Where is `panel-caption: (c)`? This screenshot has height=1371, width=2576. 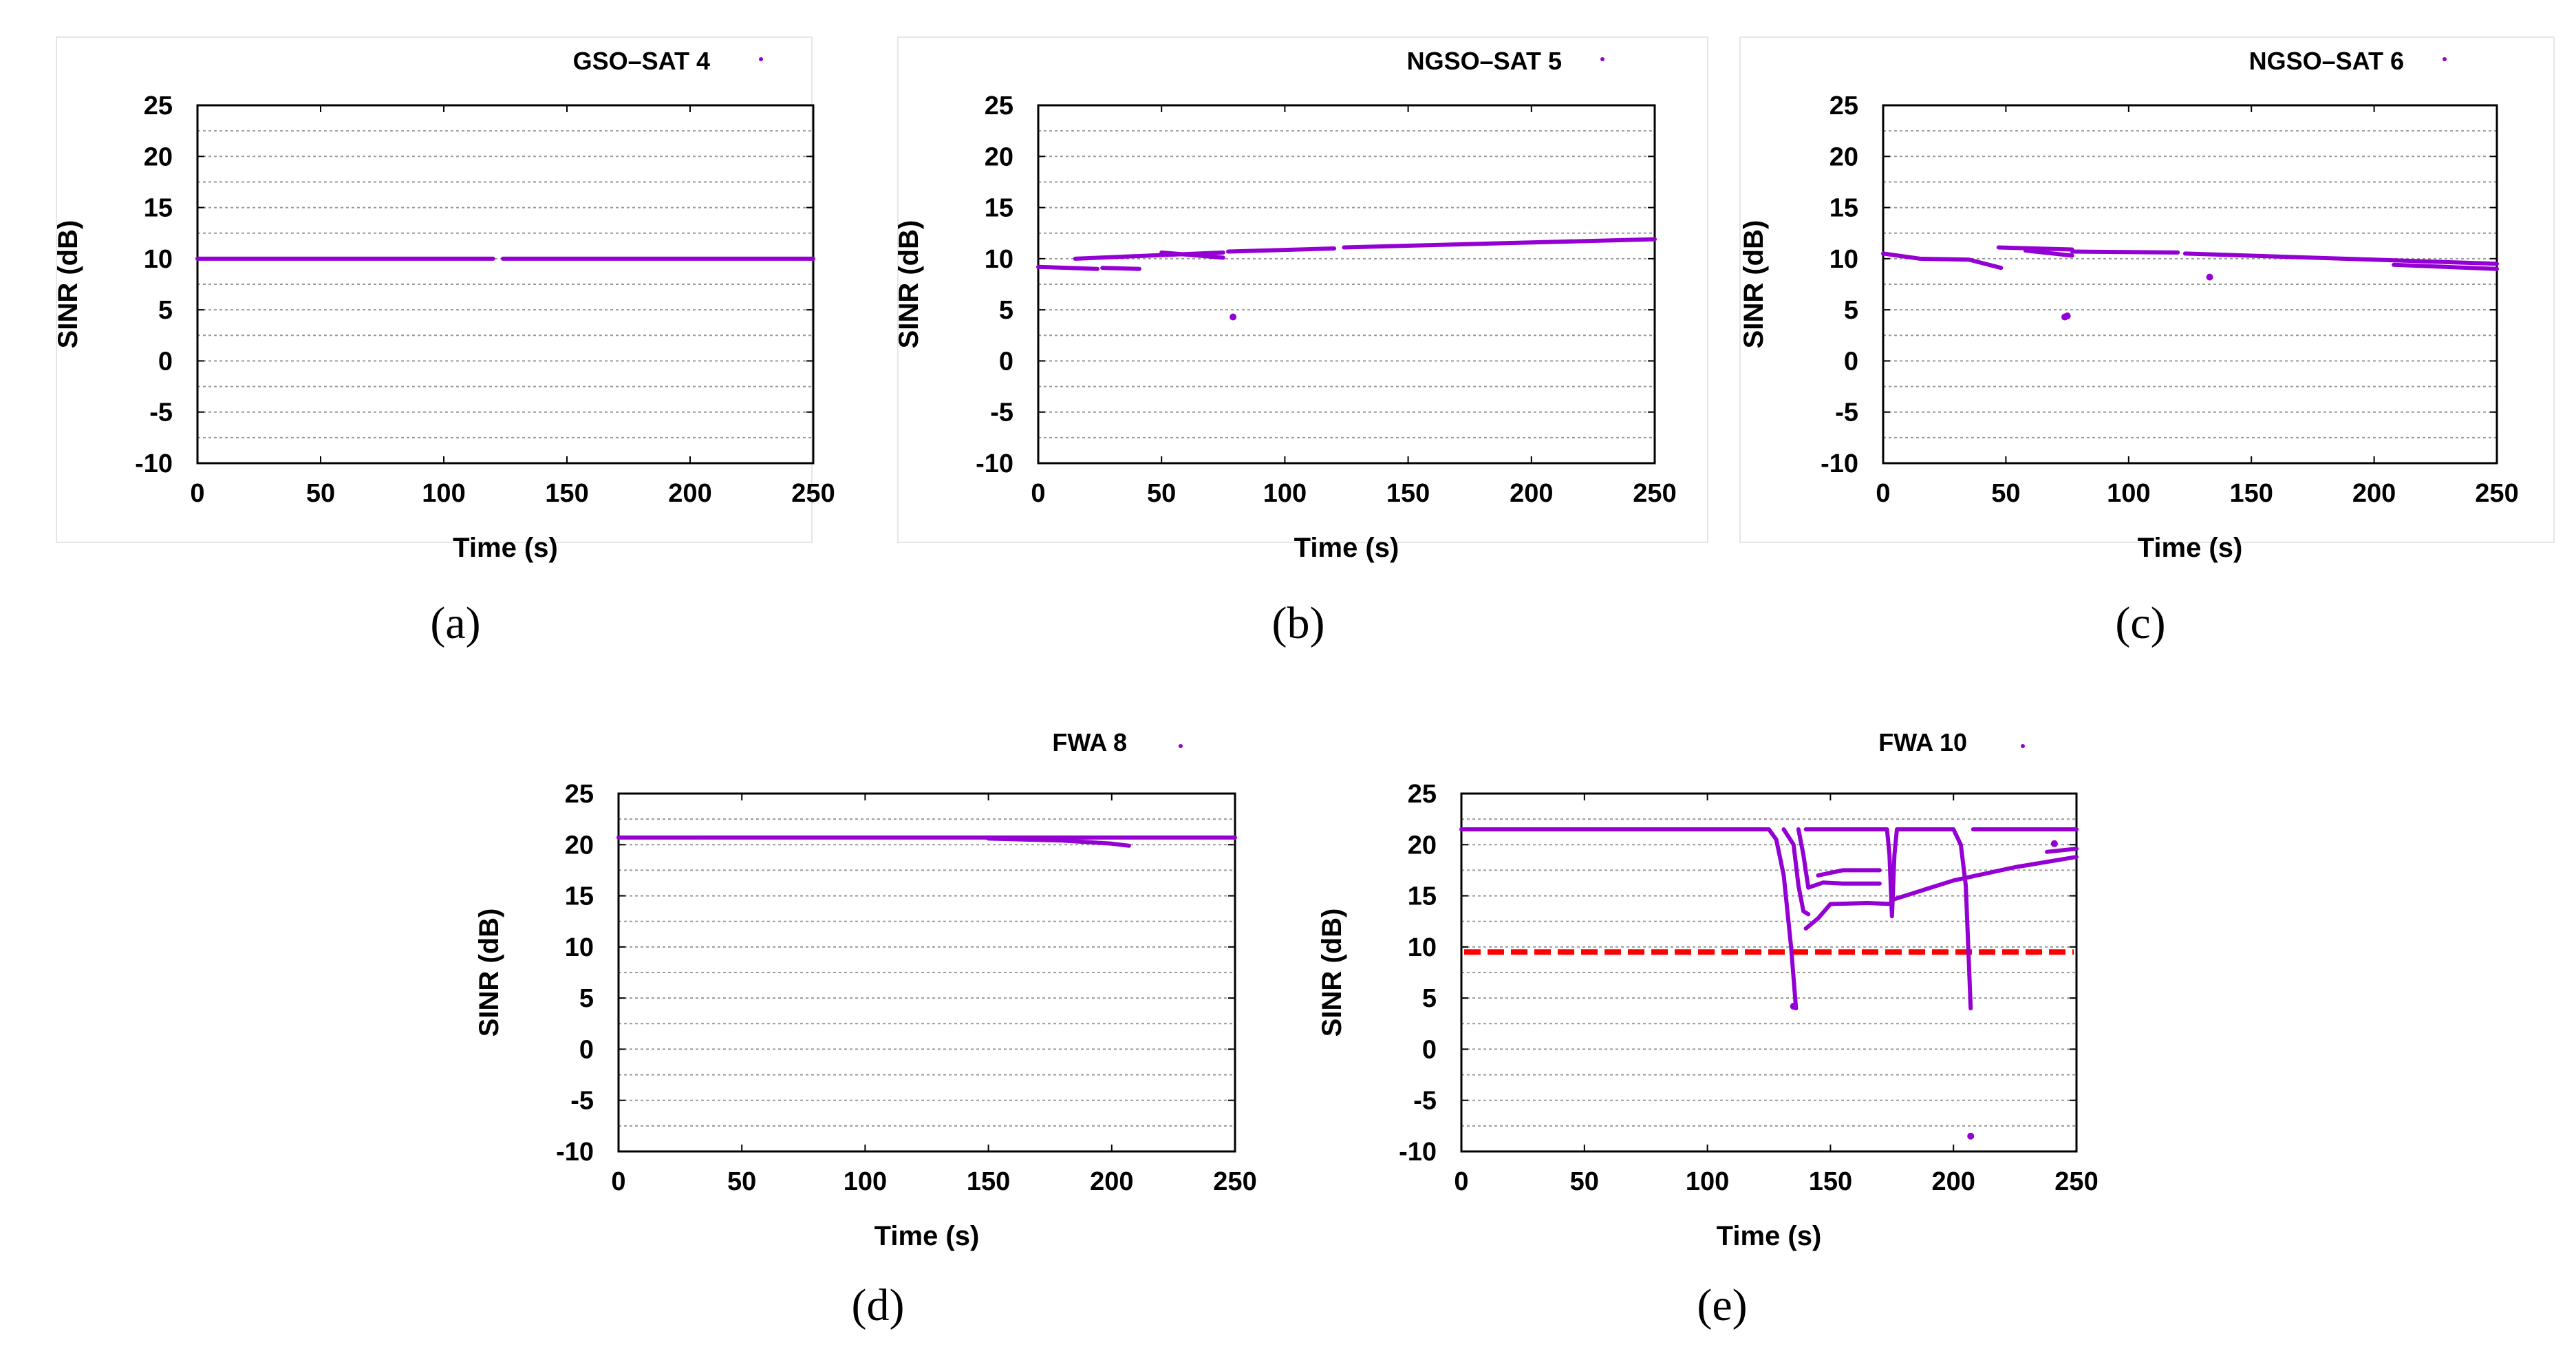 panel-caption: (c) is located at coordinates (2140, 623).